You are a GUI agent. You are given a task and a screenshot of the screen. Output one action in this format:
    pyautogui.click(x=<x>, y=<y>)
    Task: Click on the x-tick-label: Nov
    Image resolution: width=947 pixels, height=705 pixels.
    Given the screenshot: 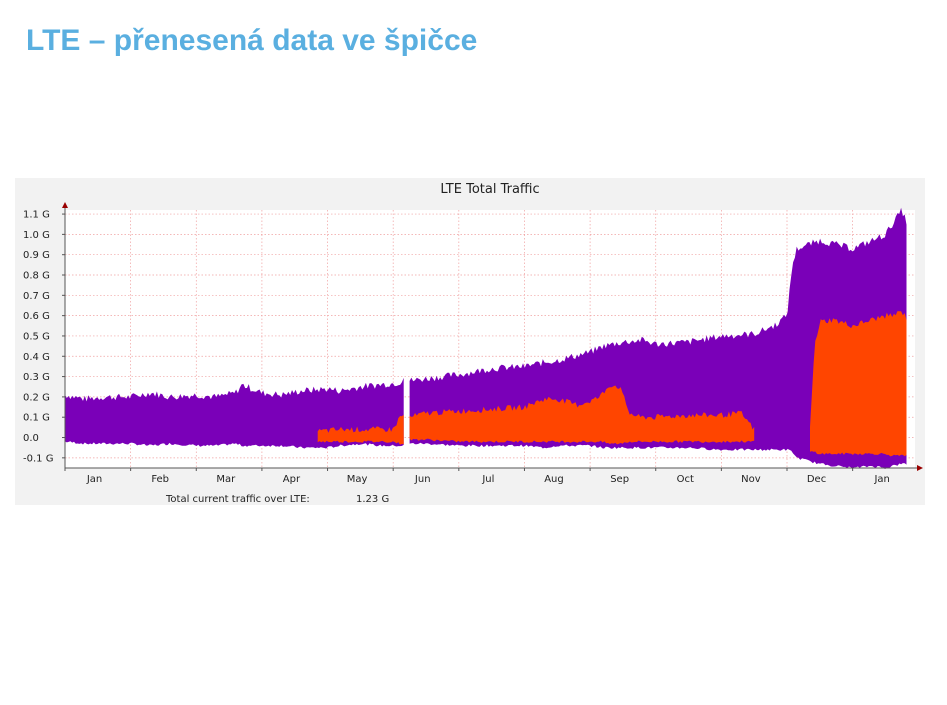 What is the action you would take?
    pyautogui.click(x=751, y=479)
    